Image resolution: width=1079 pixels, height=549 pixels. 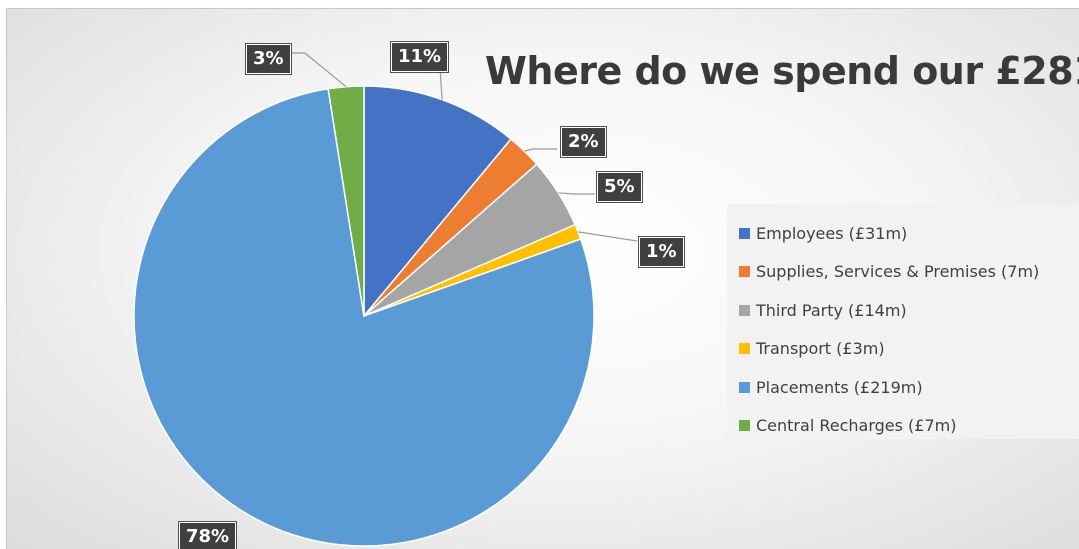 I want to click on data-label-central-recharges: 3%, so click(x=268, y=59).